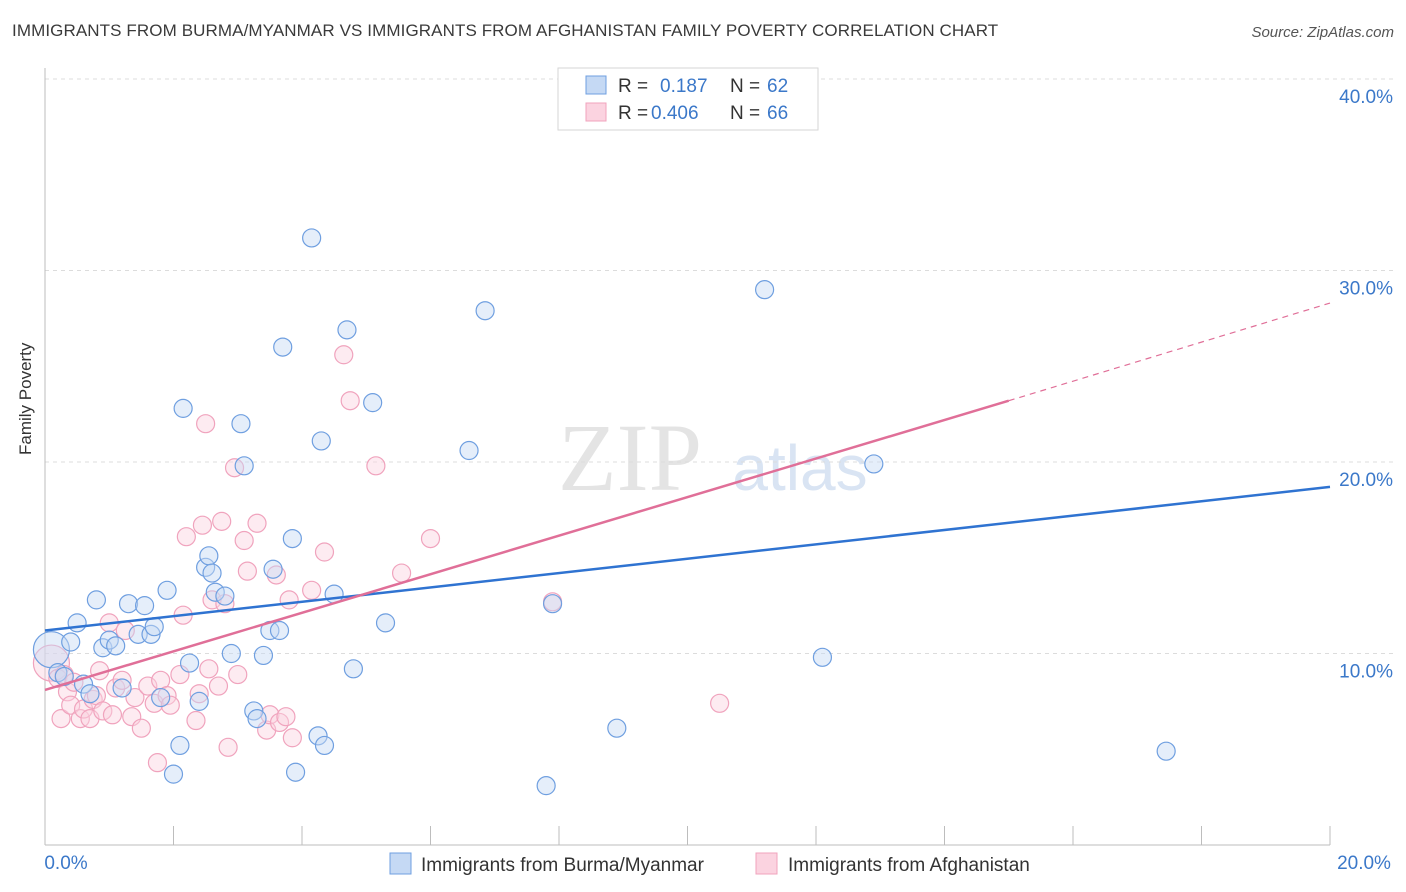 Image resolution: width=1406 pixels, height=892 pixels. Describe the element at coordinates (1366, 97) in the screenshot. I see `y-tick-label: 40.0%` at that location.